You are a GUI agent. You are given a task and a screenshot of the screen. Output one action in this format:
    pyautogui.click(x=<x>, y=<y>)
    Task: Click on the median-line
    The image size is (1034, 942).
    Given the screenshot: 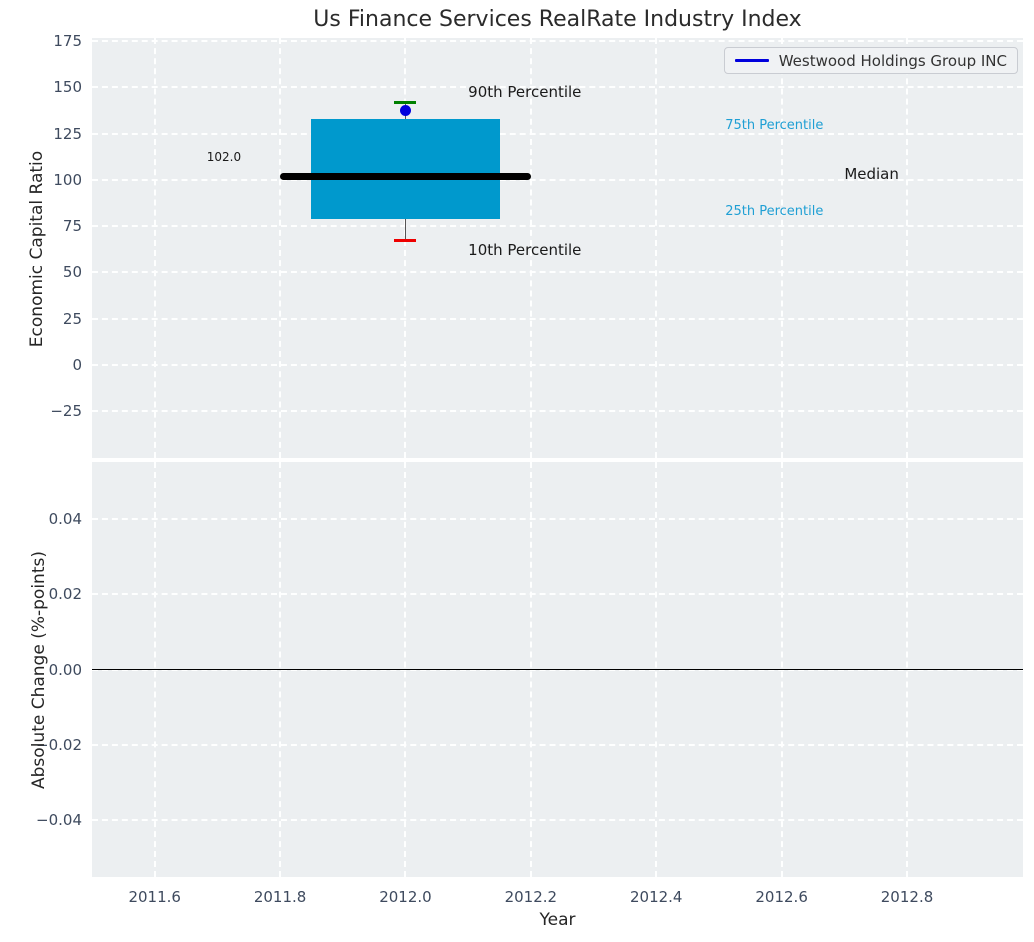 What is the action you would take?
    pyautogui.click(x=405, y=176)
    